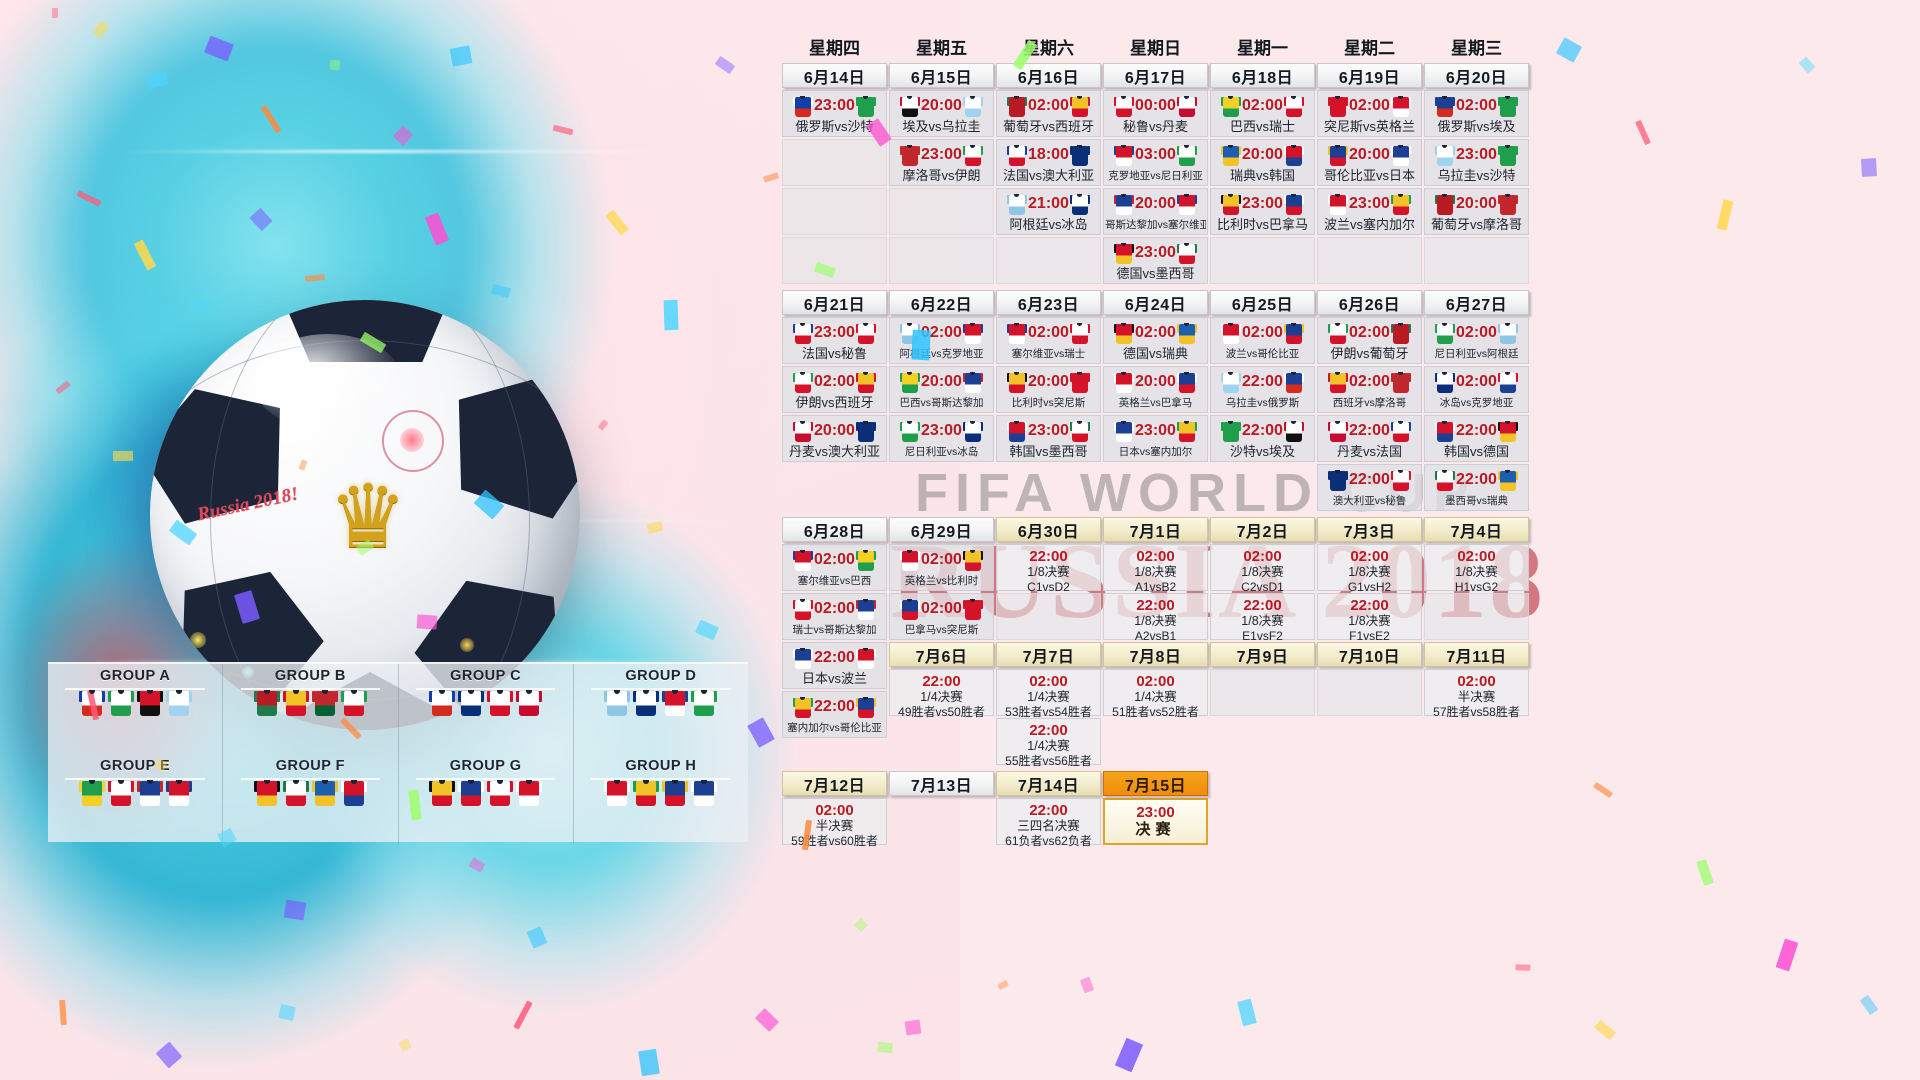  I want to click on date-label: 7月12日, so click(834, 783).